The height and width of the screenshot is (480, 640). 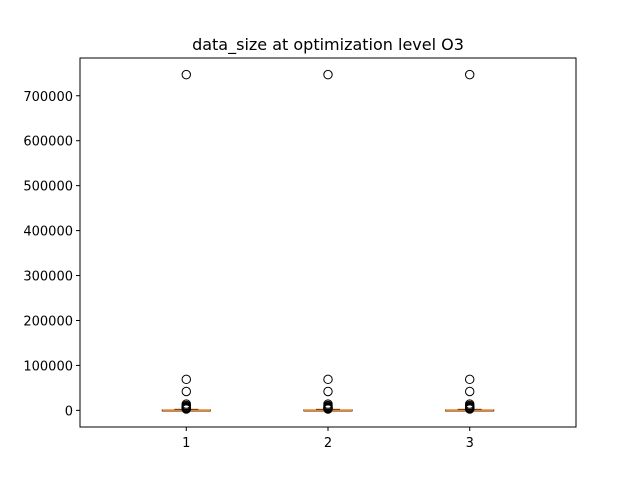 What do you see at coordinates (48, 142) in the screenshot?
I see `y-tick-label-600000: 600000` at bounding box center [48, 142].